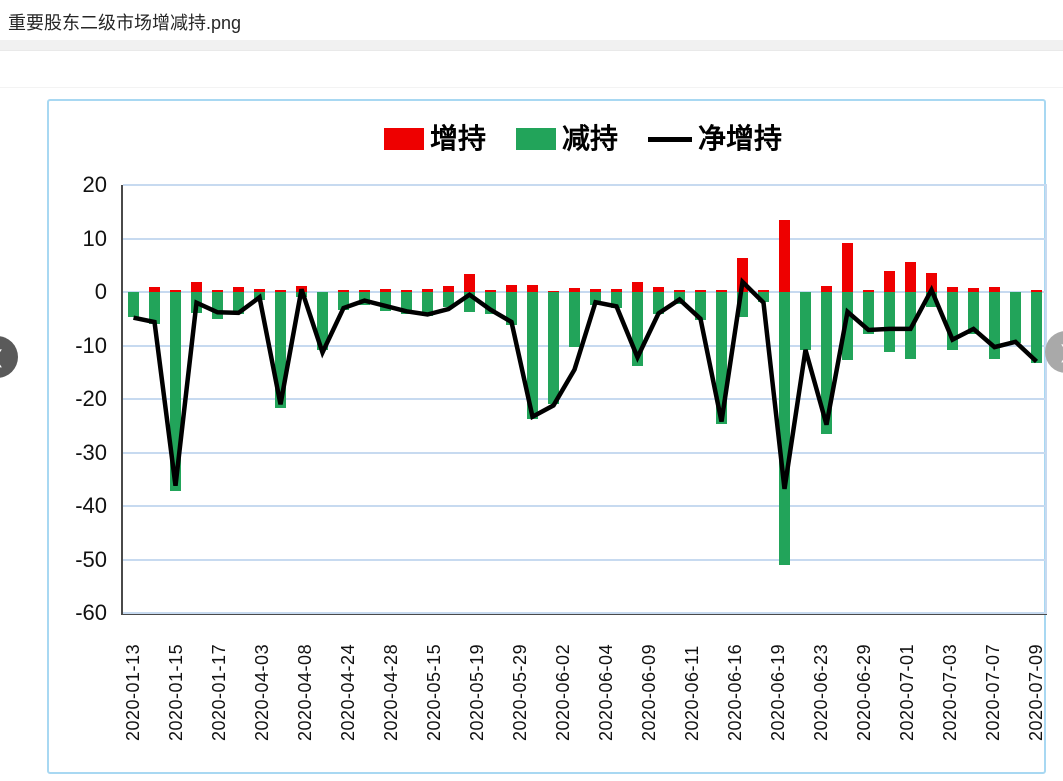  I want to click on chart-legend: 增持 减持 净增持, so click(583, 139).